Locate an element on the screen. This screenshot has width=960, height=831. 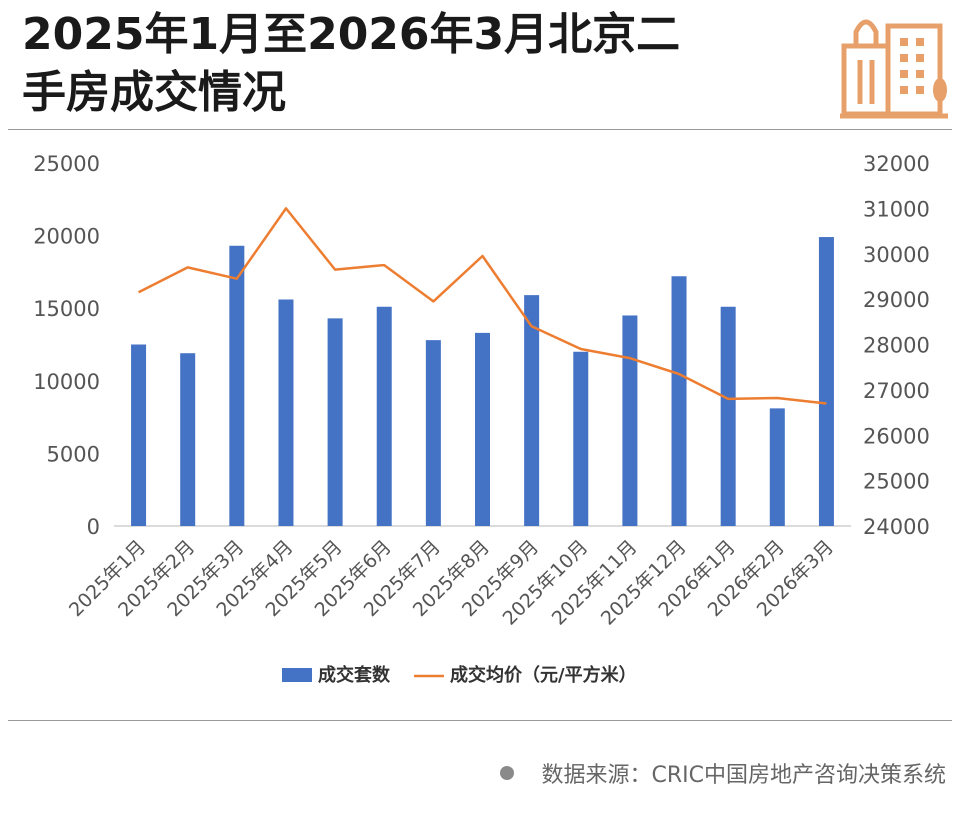
y-right-tick-label: 32000 is located at coordinates (896, 164).